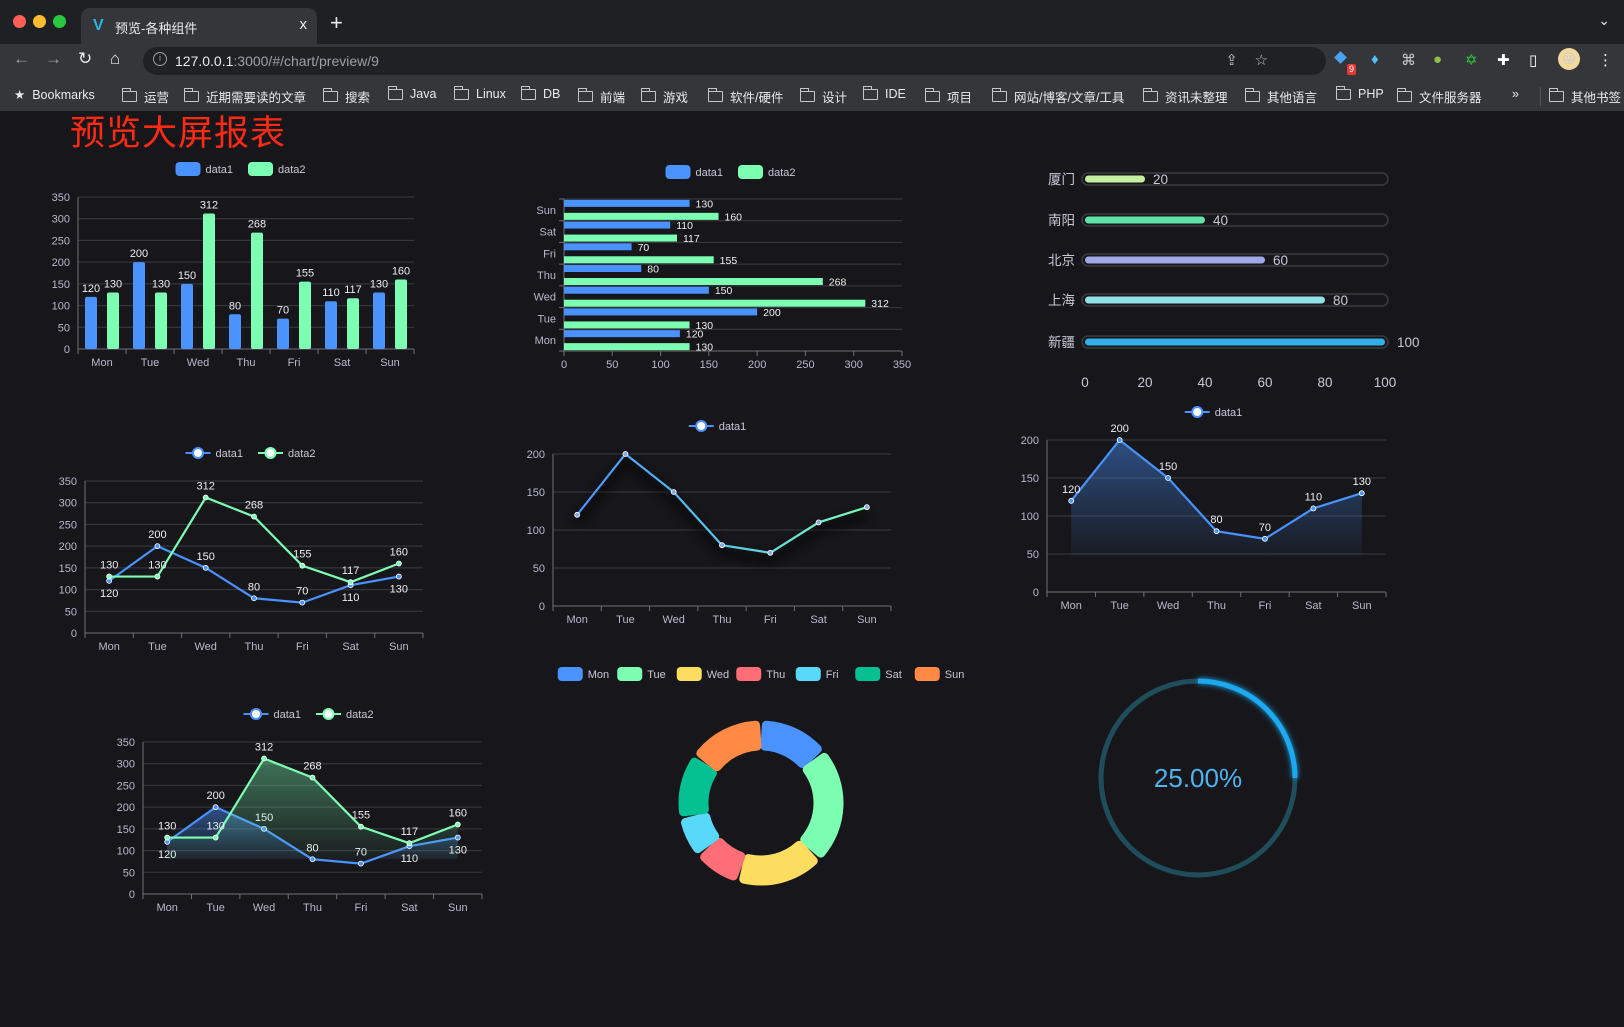 This screenshot has height=1027, width=1624. What do you see at coordinates (583, 674) in the screenshot?
I see `legend-item-Mon: Mon` at bounding box center [583, 674].